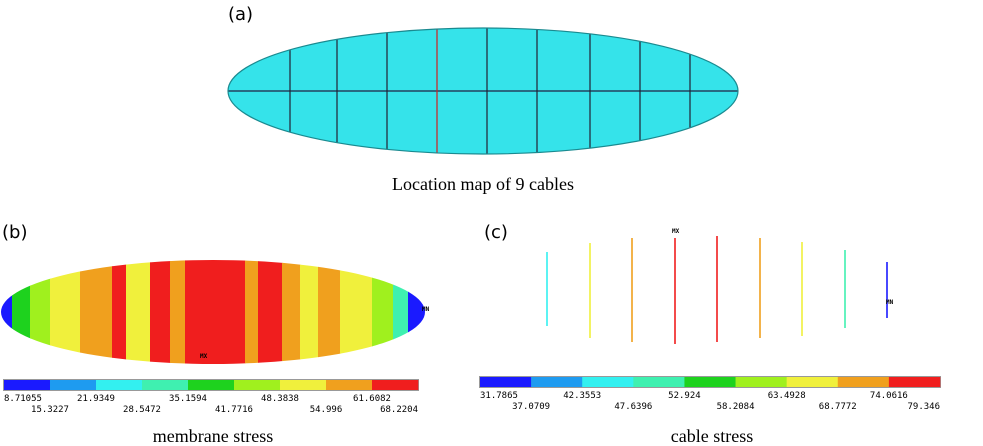  What do you see at coordinates (50, 410) in the screenshot?
I see `colorbar-label: 15.3227` at bounding box center [50, 410].